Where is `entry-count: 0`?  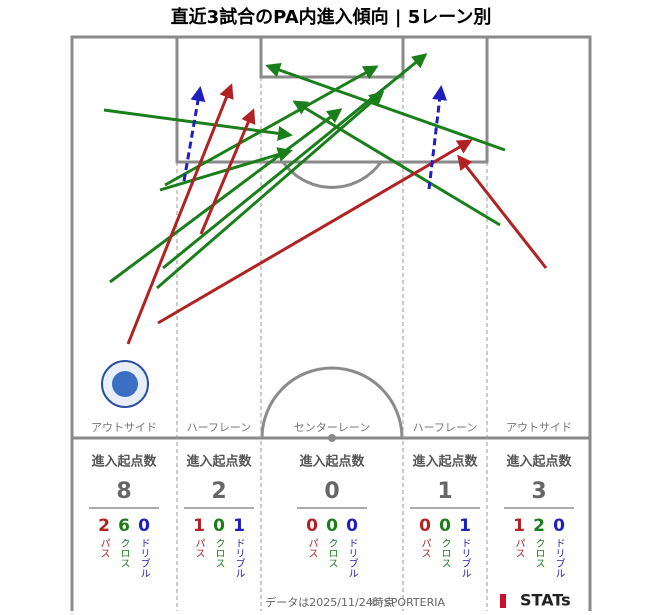 entry-count: 0 is located at coordinates (331, 491).